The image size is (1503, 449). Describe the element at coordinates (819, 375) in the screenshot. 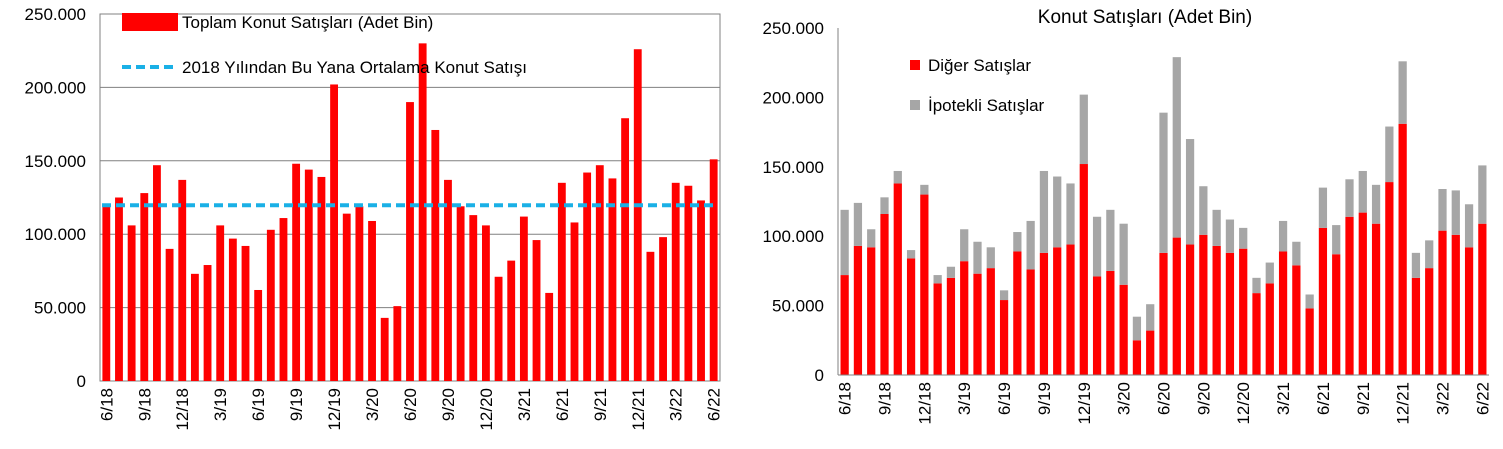

I see `y-tick-label: 0` at that location.